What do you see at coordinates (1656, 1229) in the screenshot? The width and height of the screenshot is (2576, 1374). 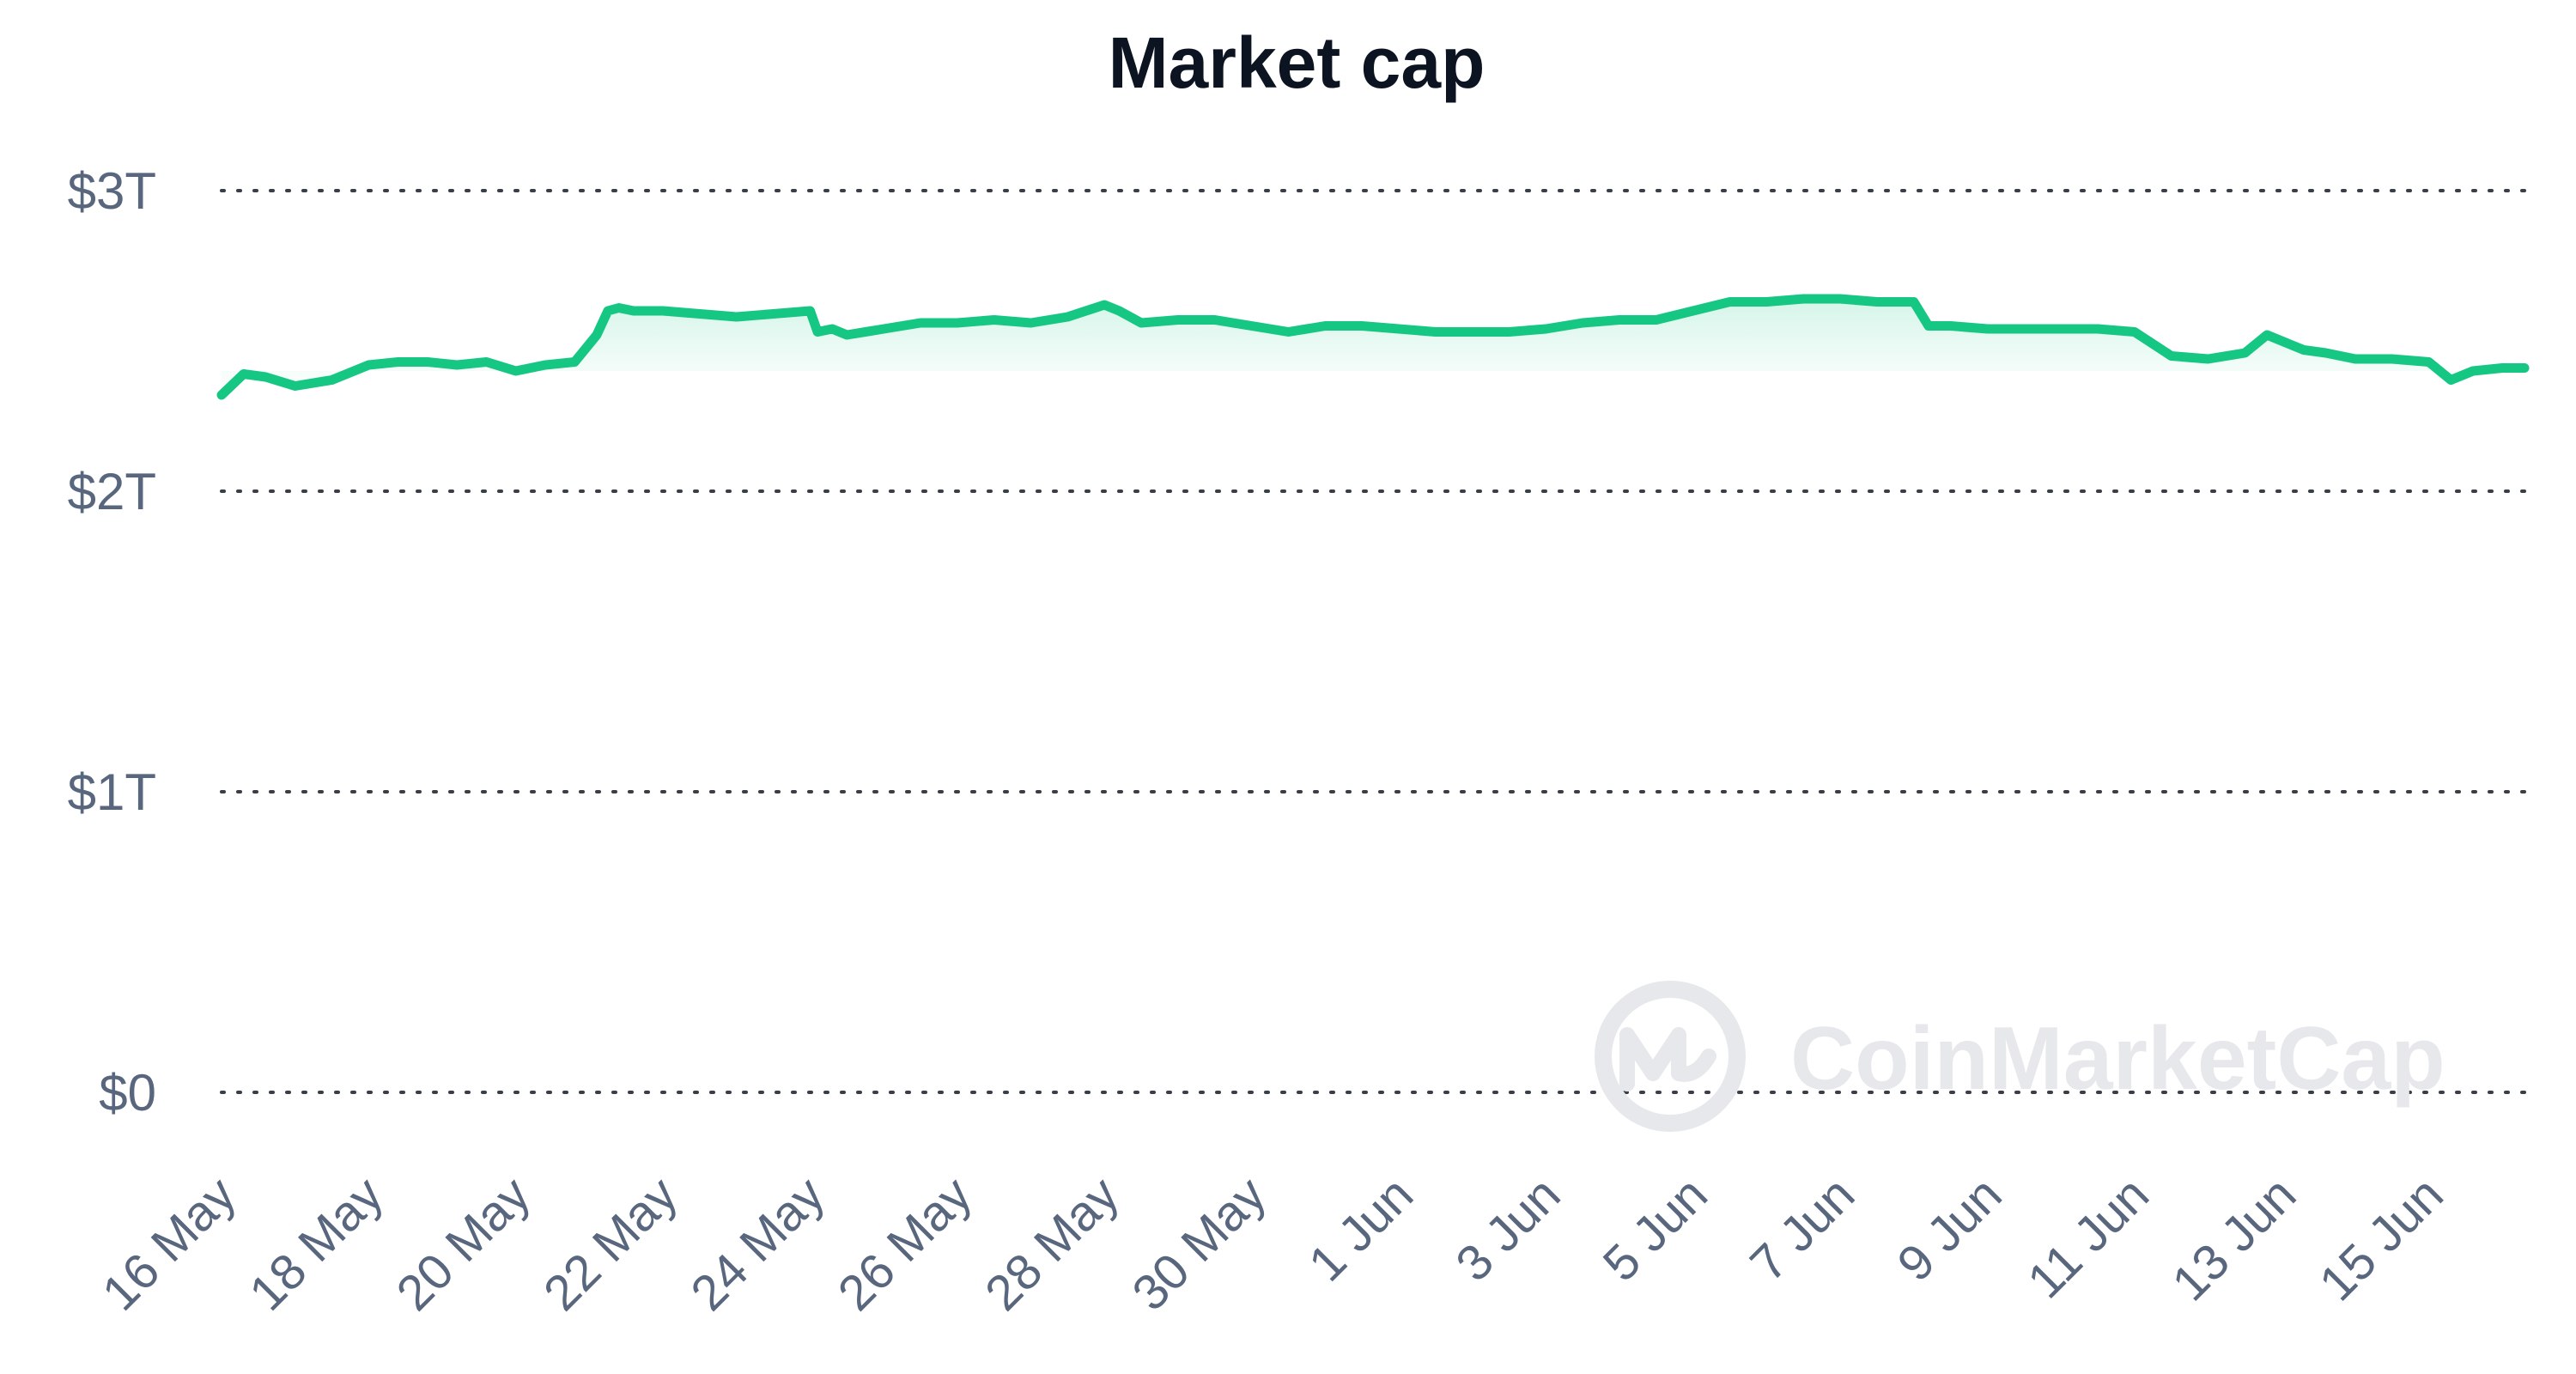 I see `x-tick-label: 5 Jun` at bounding box center [1656, 1229].